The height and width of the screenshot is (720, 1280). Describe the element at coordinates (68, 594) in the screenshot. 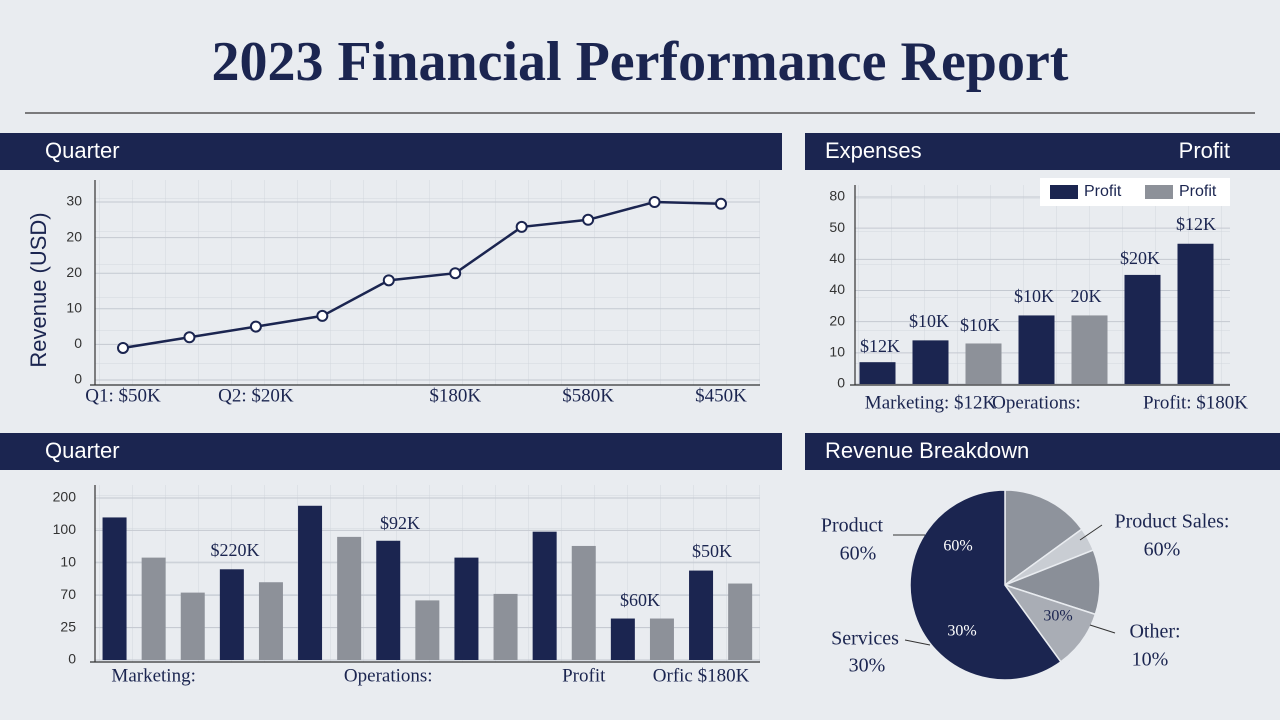

I see `y-tick-label: 70` at that location.